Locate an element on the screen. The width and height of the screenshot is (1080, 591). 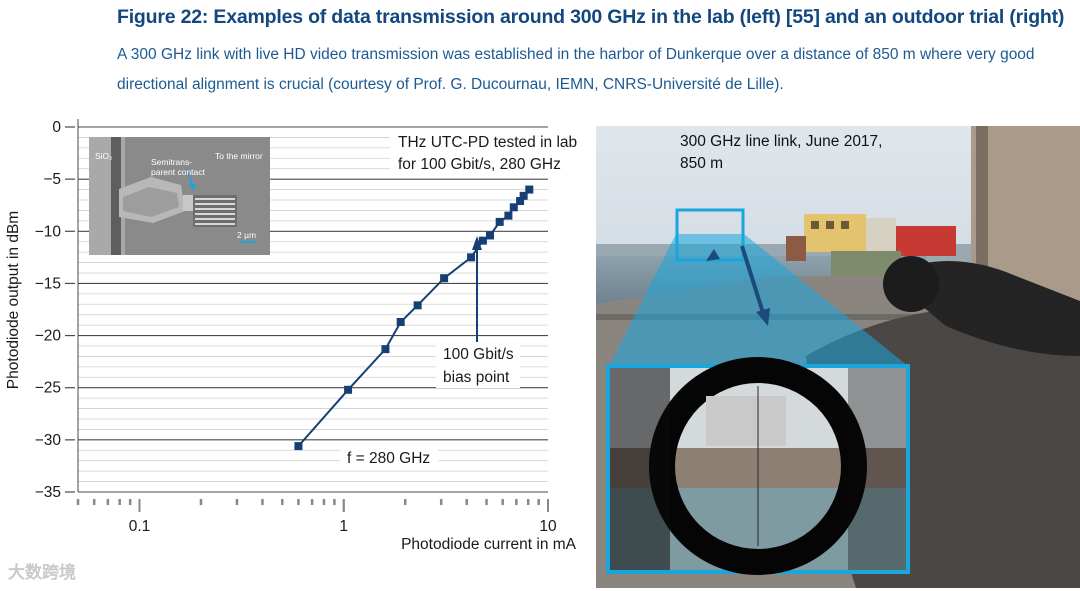
watermark-text: 大数跨境 is located at coordinates (42, 572).